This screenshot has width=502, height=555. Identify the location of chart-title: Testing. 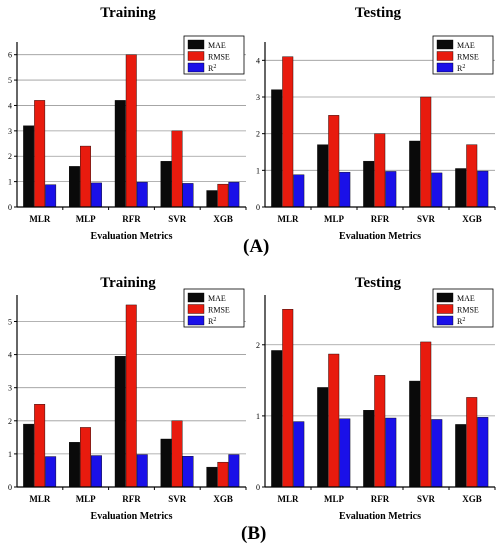
(378, 13).